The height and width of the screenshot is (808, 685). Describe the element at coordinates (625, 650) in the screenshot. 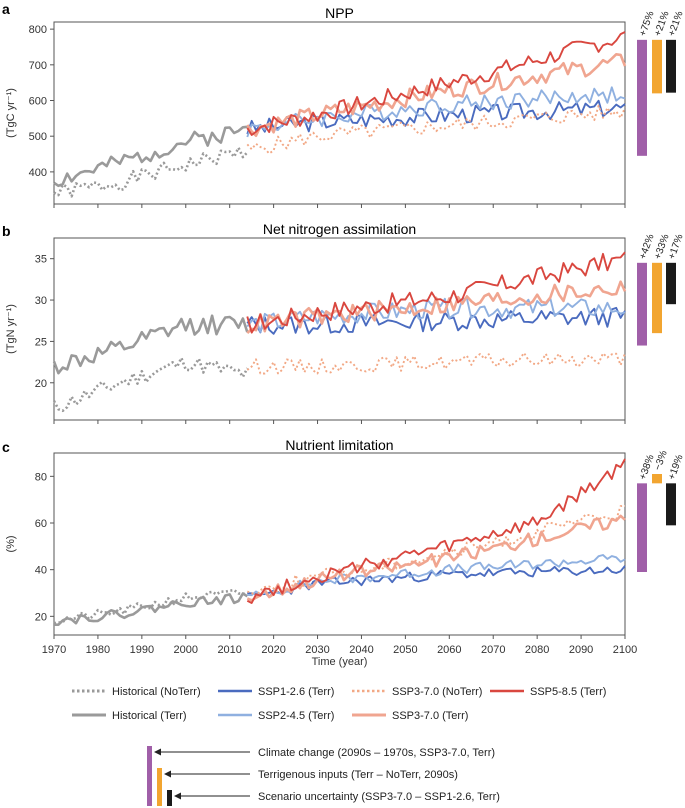

I see `x-tick-label: 2100` at that location.